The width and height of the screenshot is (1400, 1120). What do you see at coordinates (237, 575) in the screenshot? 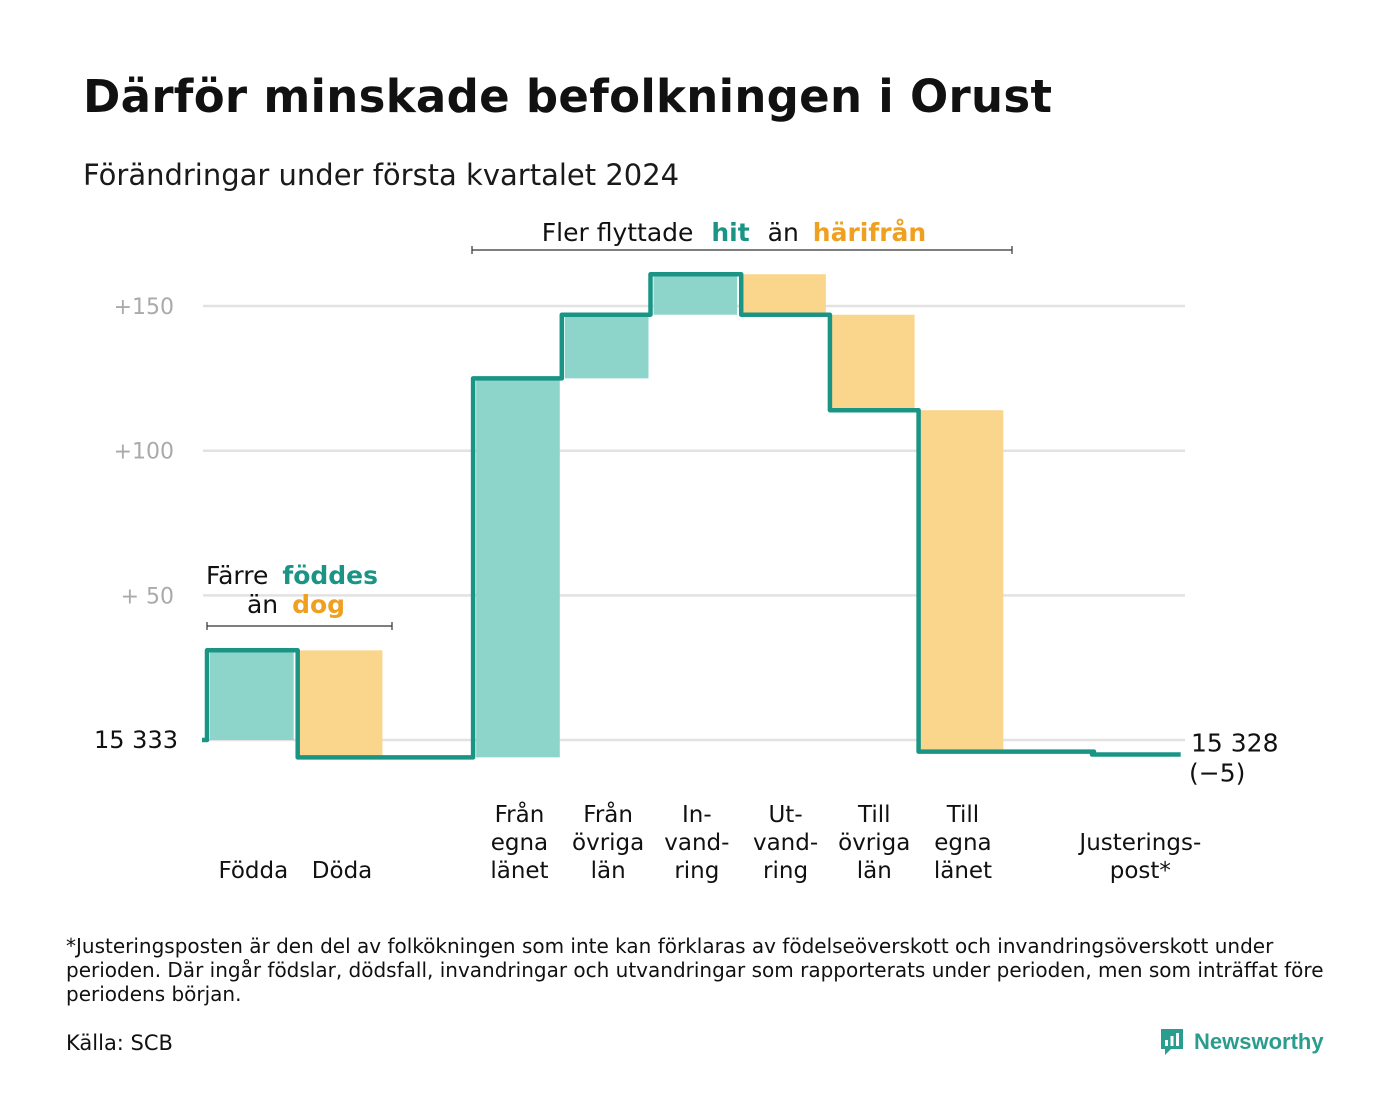
I see `births-annotation-plain: Färre` at bounding box center [237, 575].